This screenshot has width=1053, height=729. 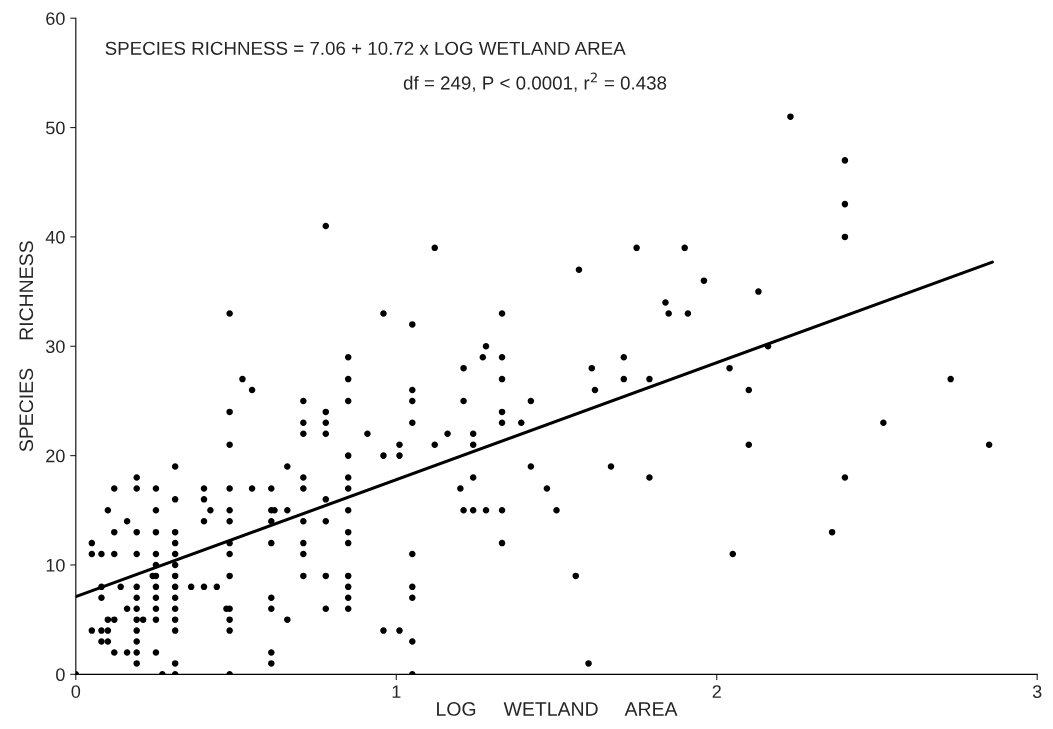 I want to click on x-tick-label: 0, so click(x=76, y=691).